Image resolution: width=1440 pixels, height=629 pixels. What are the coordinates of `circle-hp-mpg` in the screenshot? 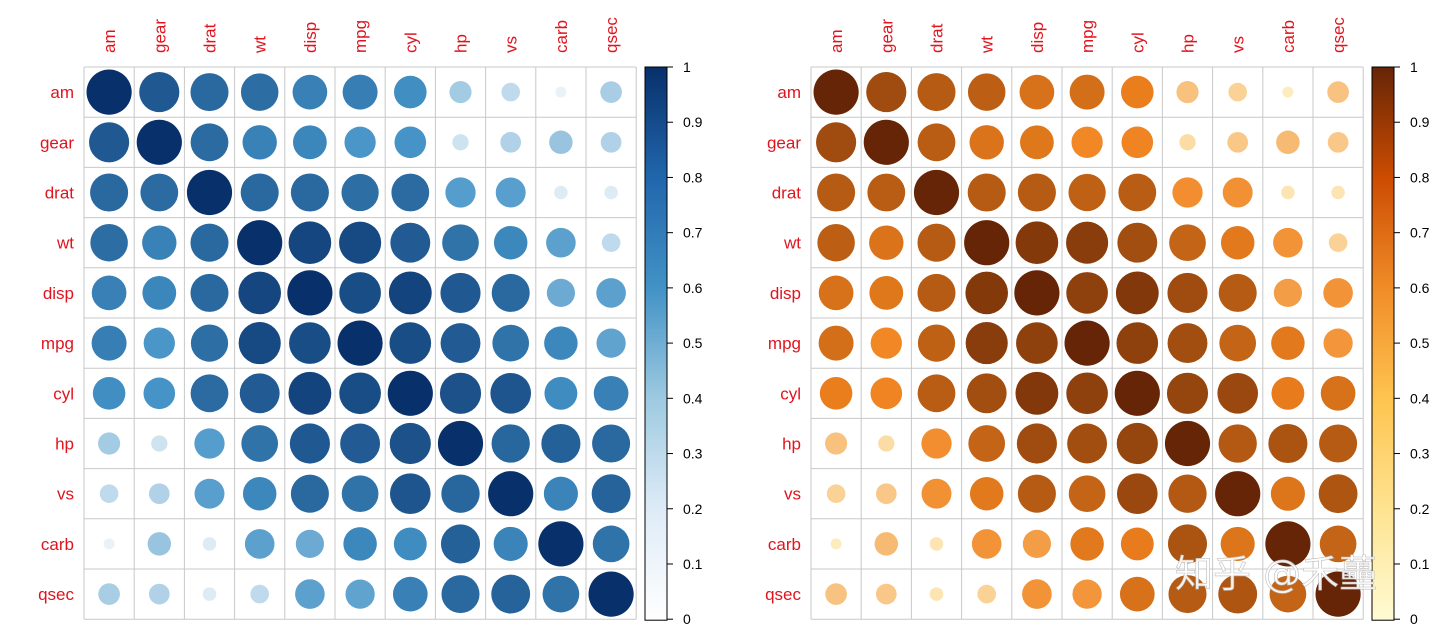 It's located at (1087, 443).